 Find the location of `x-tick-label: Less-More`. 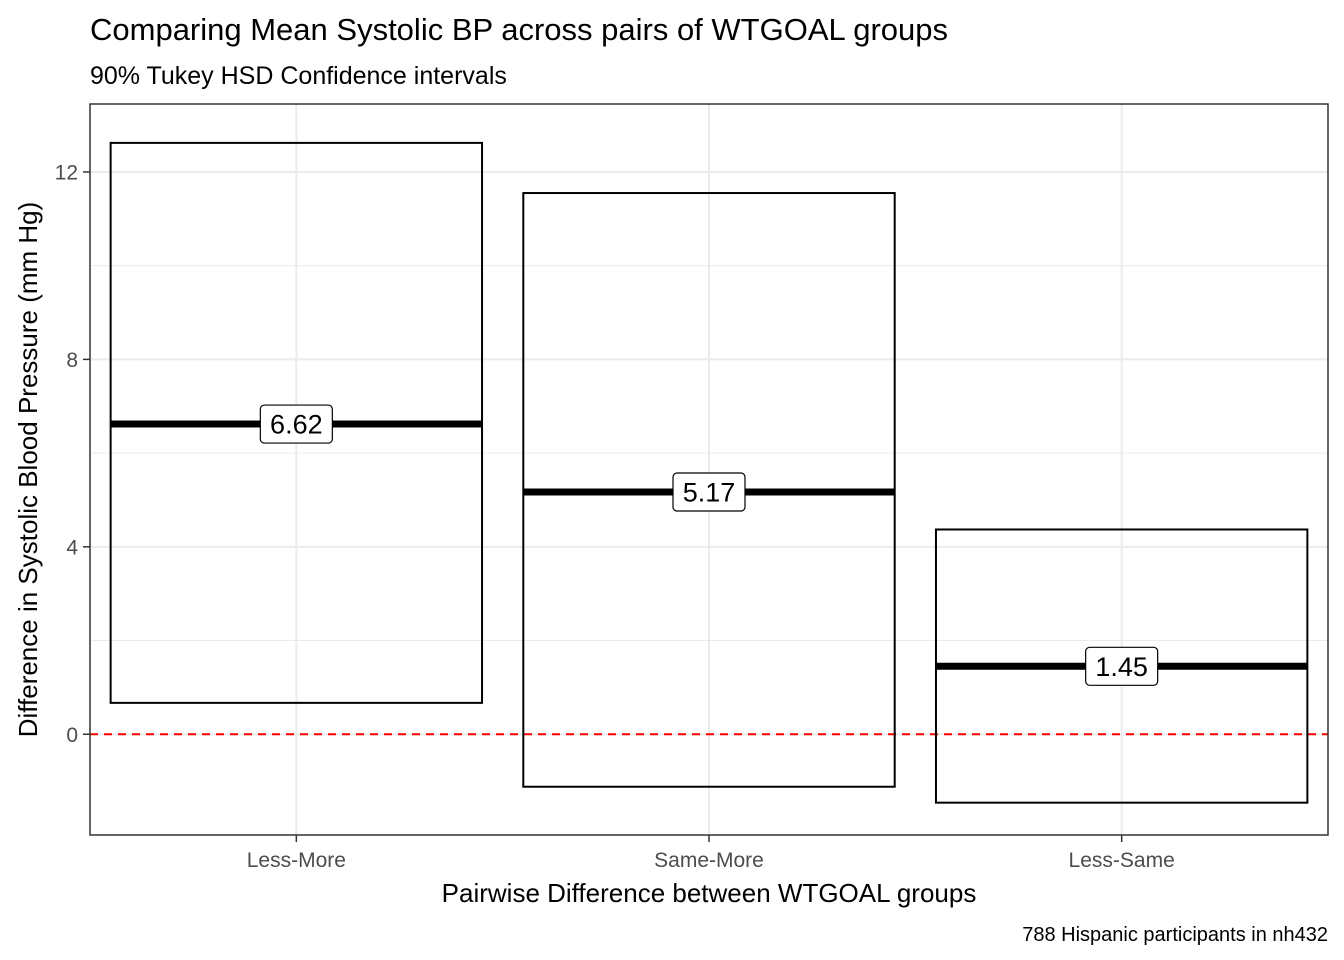

x-tick-label: Less-More is located at coordinates (296, 860).